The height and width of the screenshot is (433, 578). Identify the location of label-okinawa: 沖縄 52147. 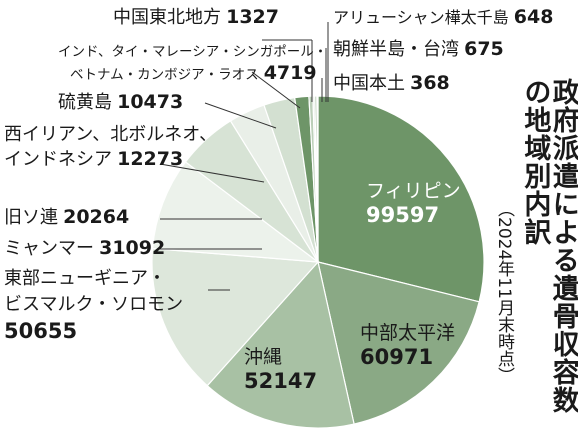
(280, 370).